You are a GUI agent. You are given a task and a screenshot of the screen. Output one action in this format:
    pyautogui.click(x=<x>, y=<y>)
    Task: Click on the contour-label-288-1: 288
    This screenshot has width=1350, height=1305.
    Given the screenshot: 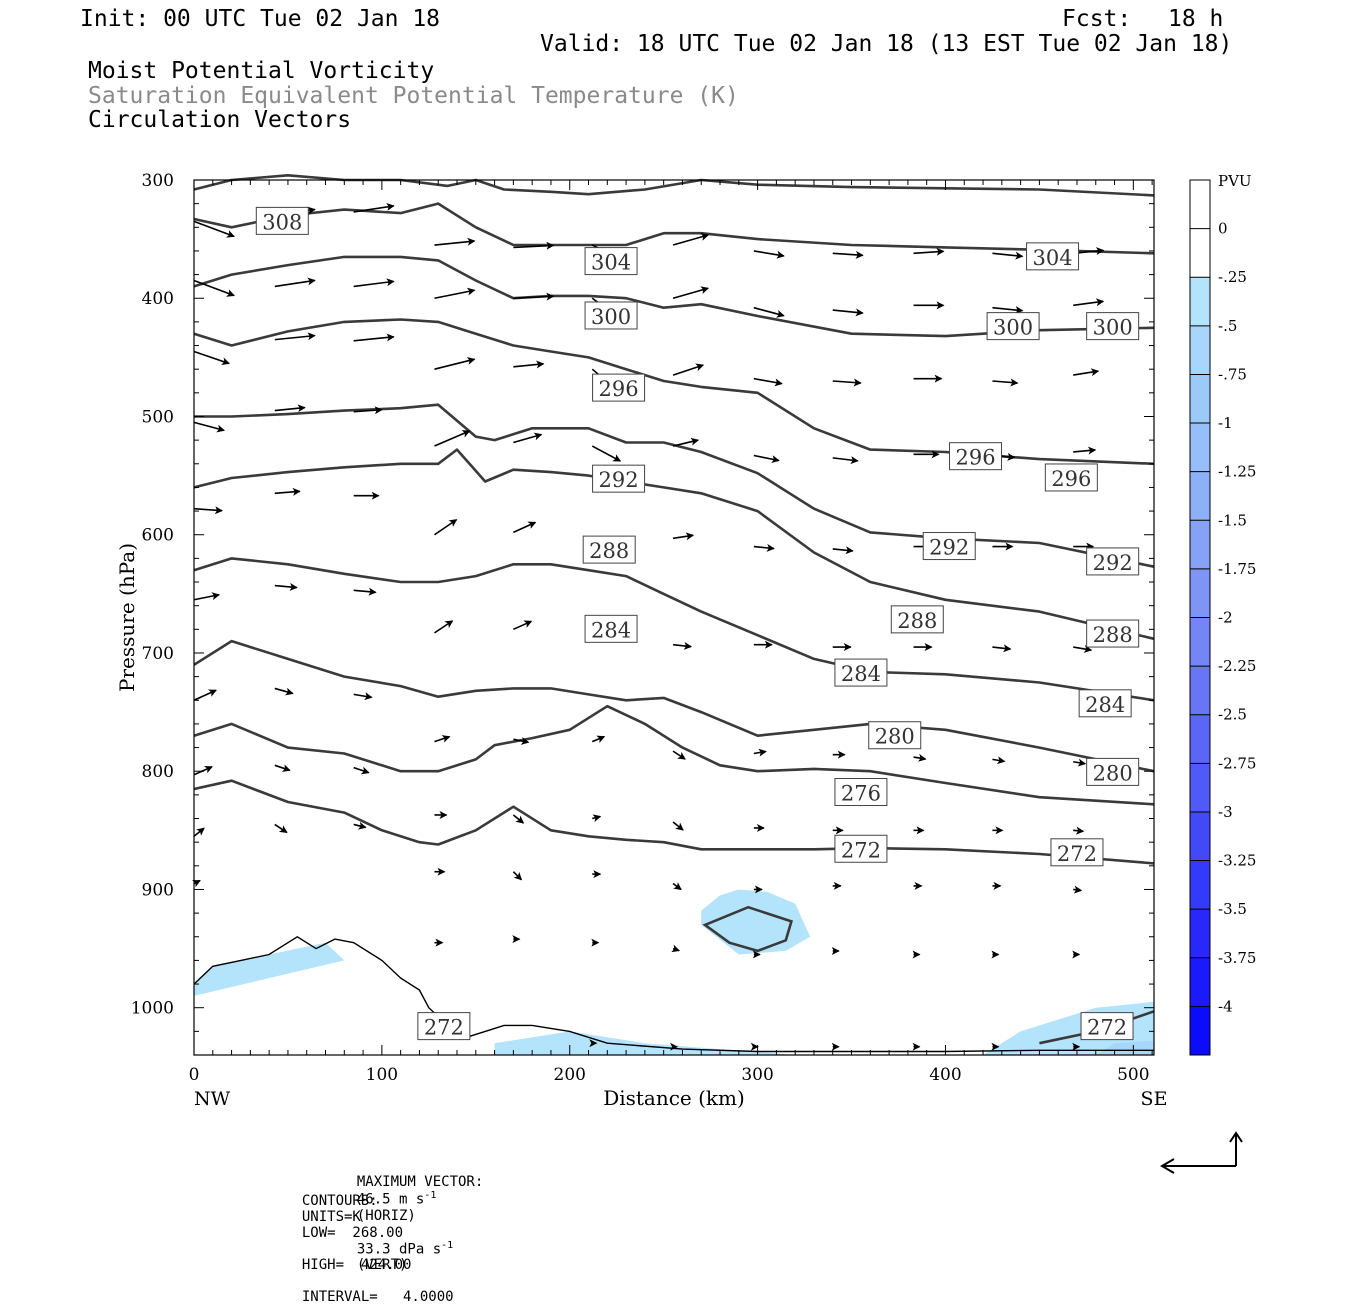 What is the action you would take?
    pyautogui.click(x=917, y=621)
    